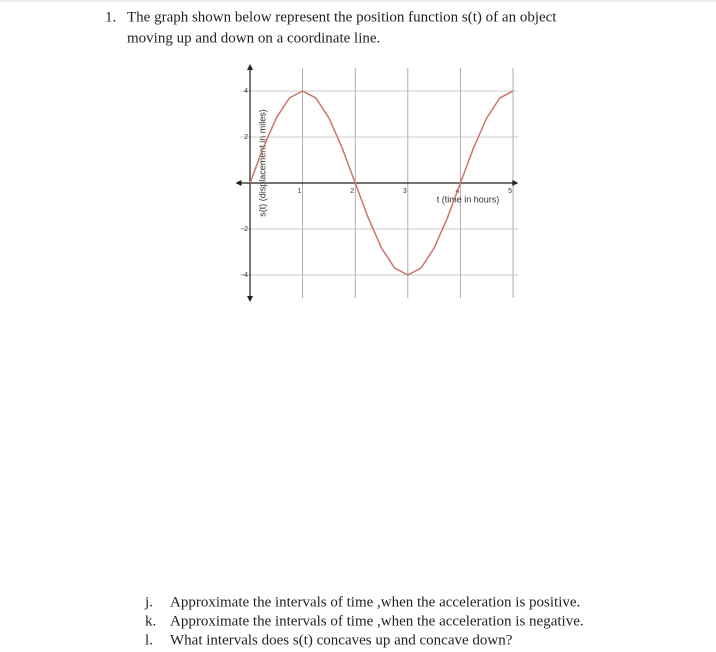 The image size is (716, 652). Describe the element at coordinates (150, 621) in the screenshot. I see `part-label: k.` at that location.